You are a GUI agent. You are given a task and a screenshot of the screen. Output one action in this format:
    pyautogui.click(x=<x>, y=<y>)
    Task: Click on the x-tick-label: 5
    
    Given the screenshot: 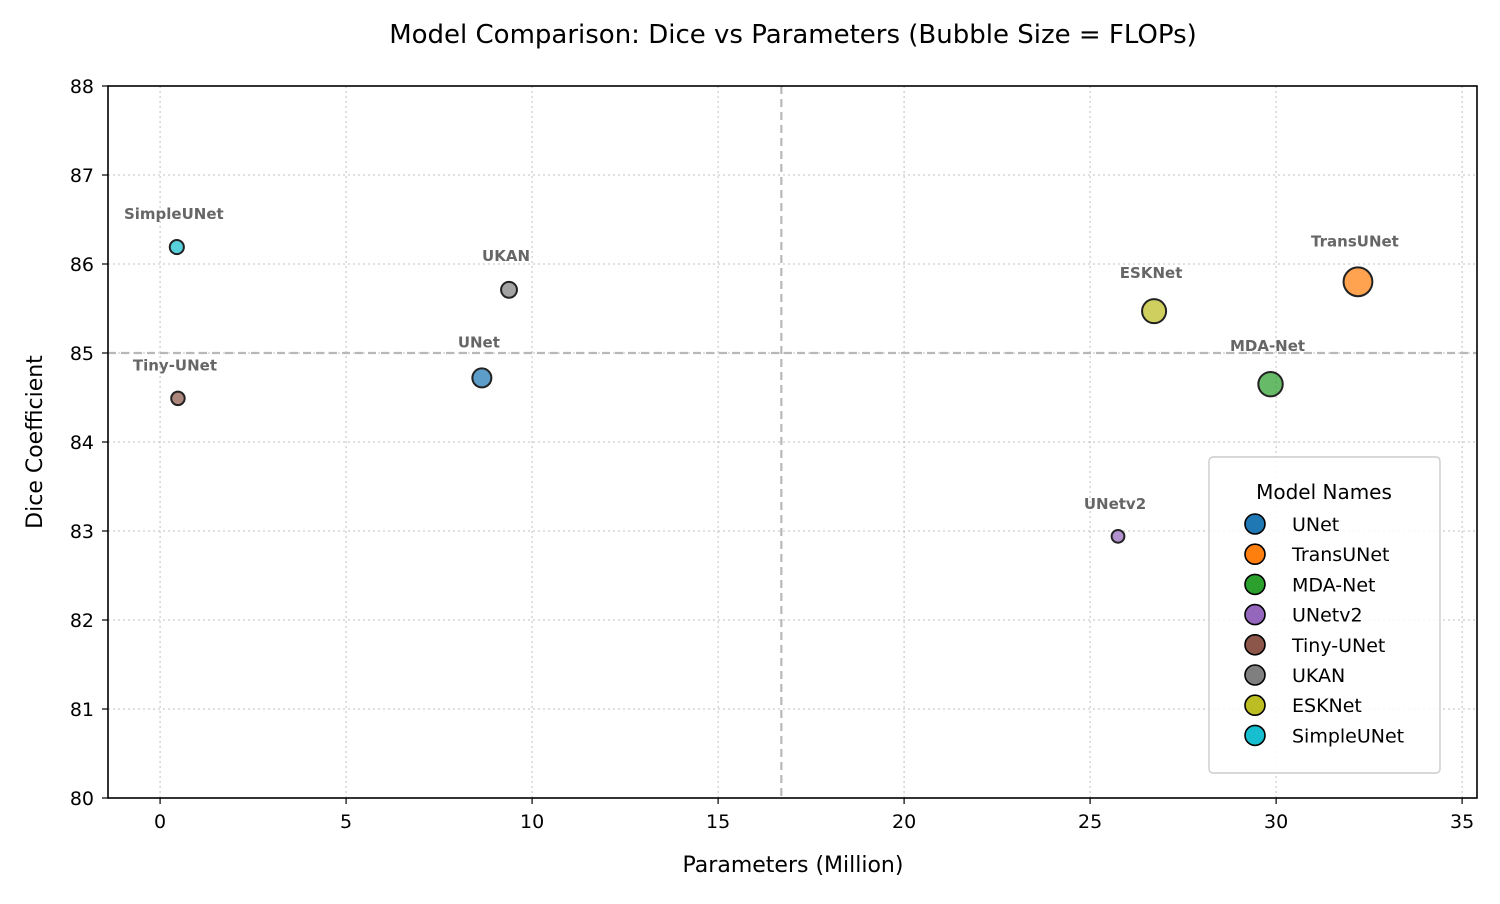 What is the action you would take?
    pyautogui.click(x=346, y=822)
    